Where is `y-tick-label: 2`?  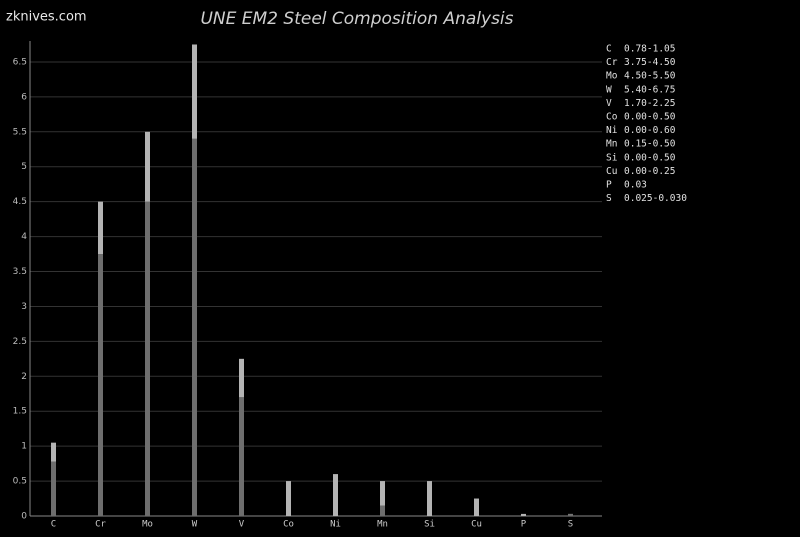 y-tick-label: 2 is located at coordinates (24, 377).